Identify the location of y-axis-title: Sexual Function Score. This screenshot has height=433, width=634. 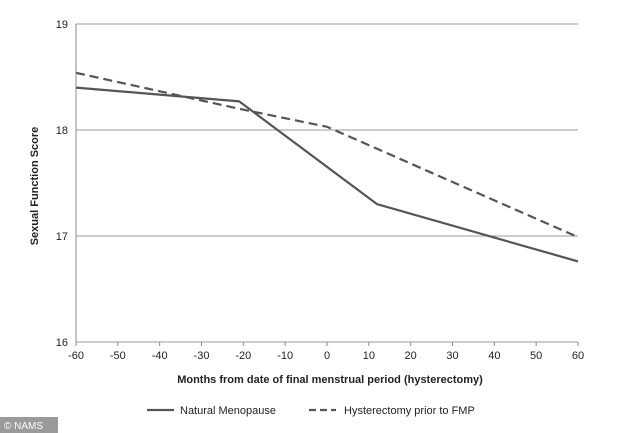
(35, 186).